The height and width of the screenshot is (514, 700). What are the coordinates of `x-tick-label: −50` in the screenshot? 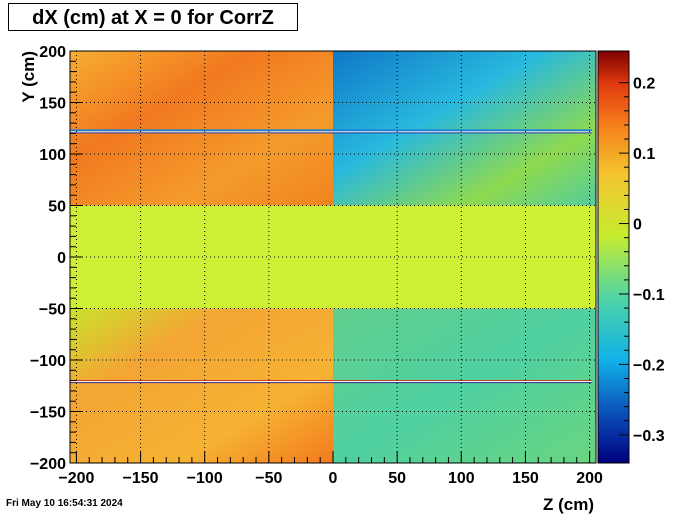 It's located at (268, 478).